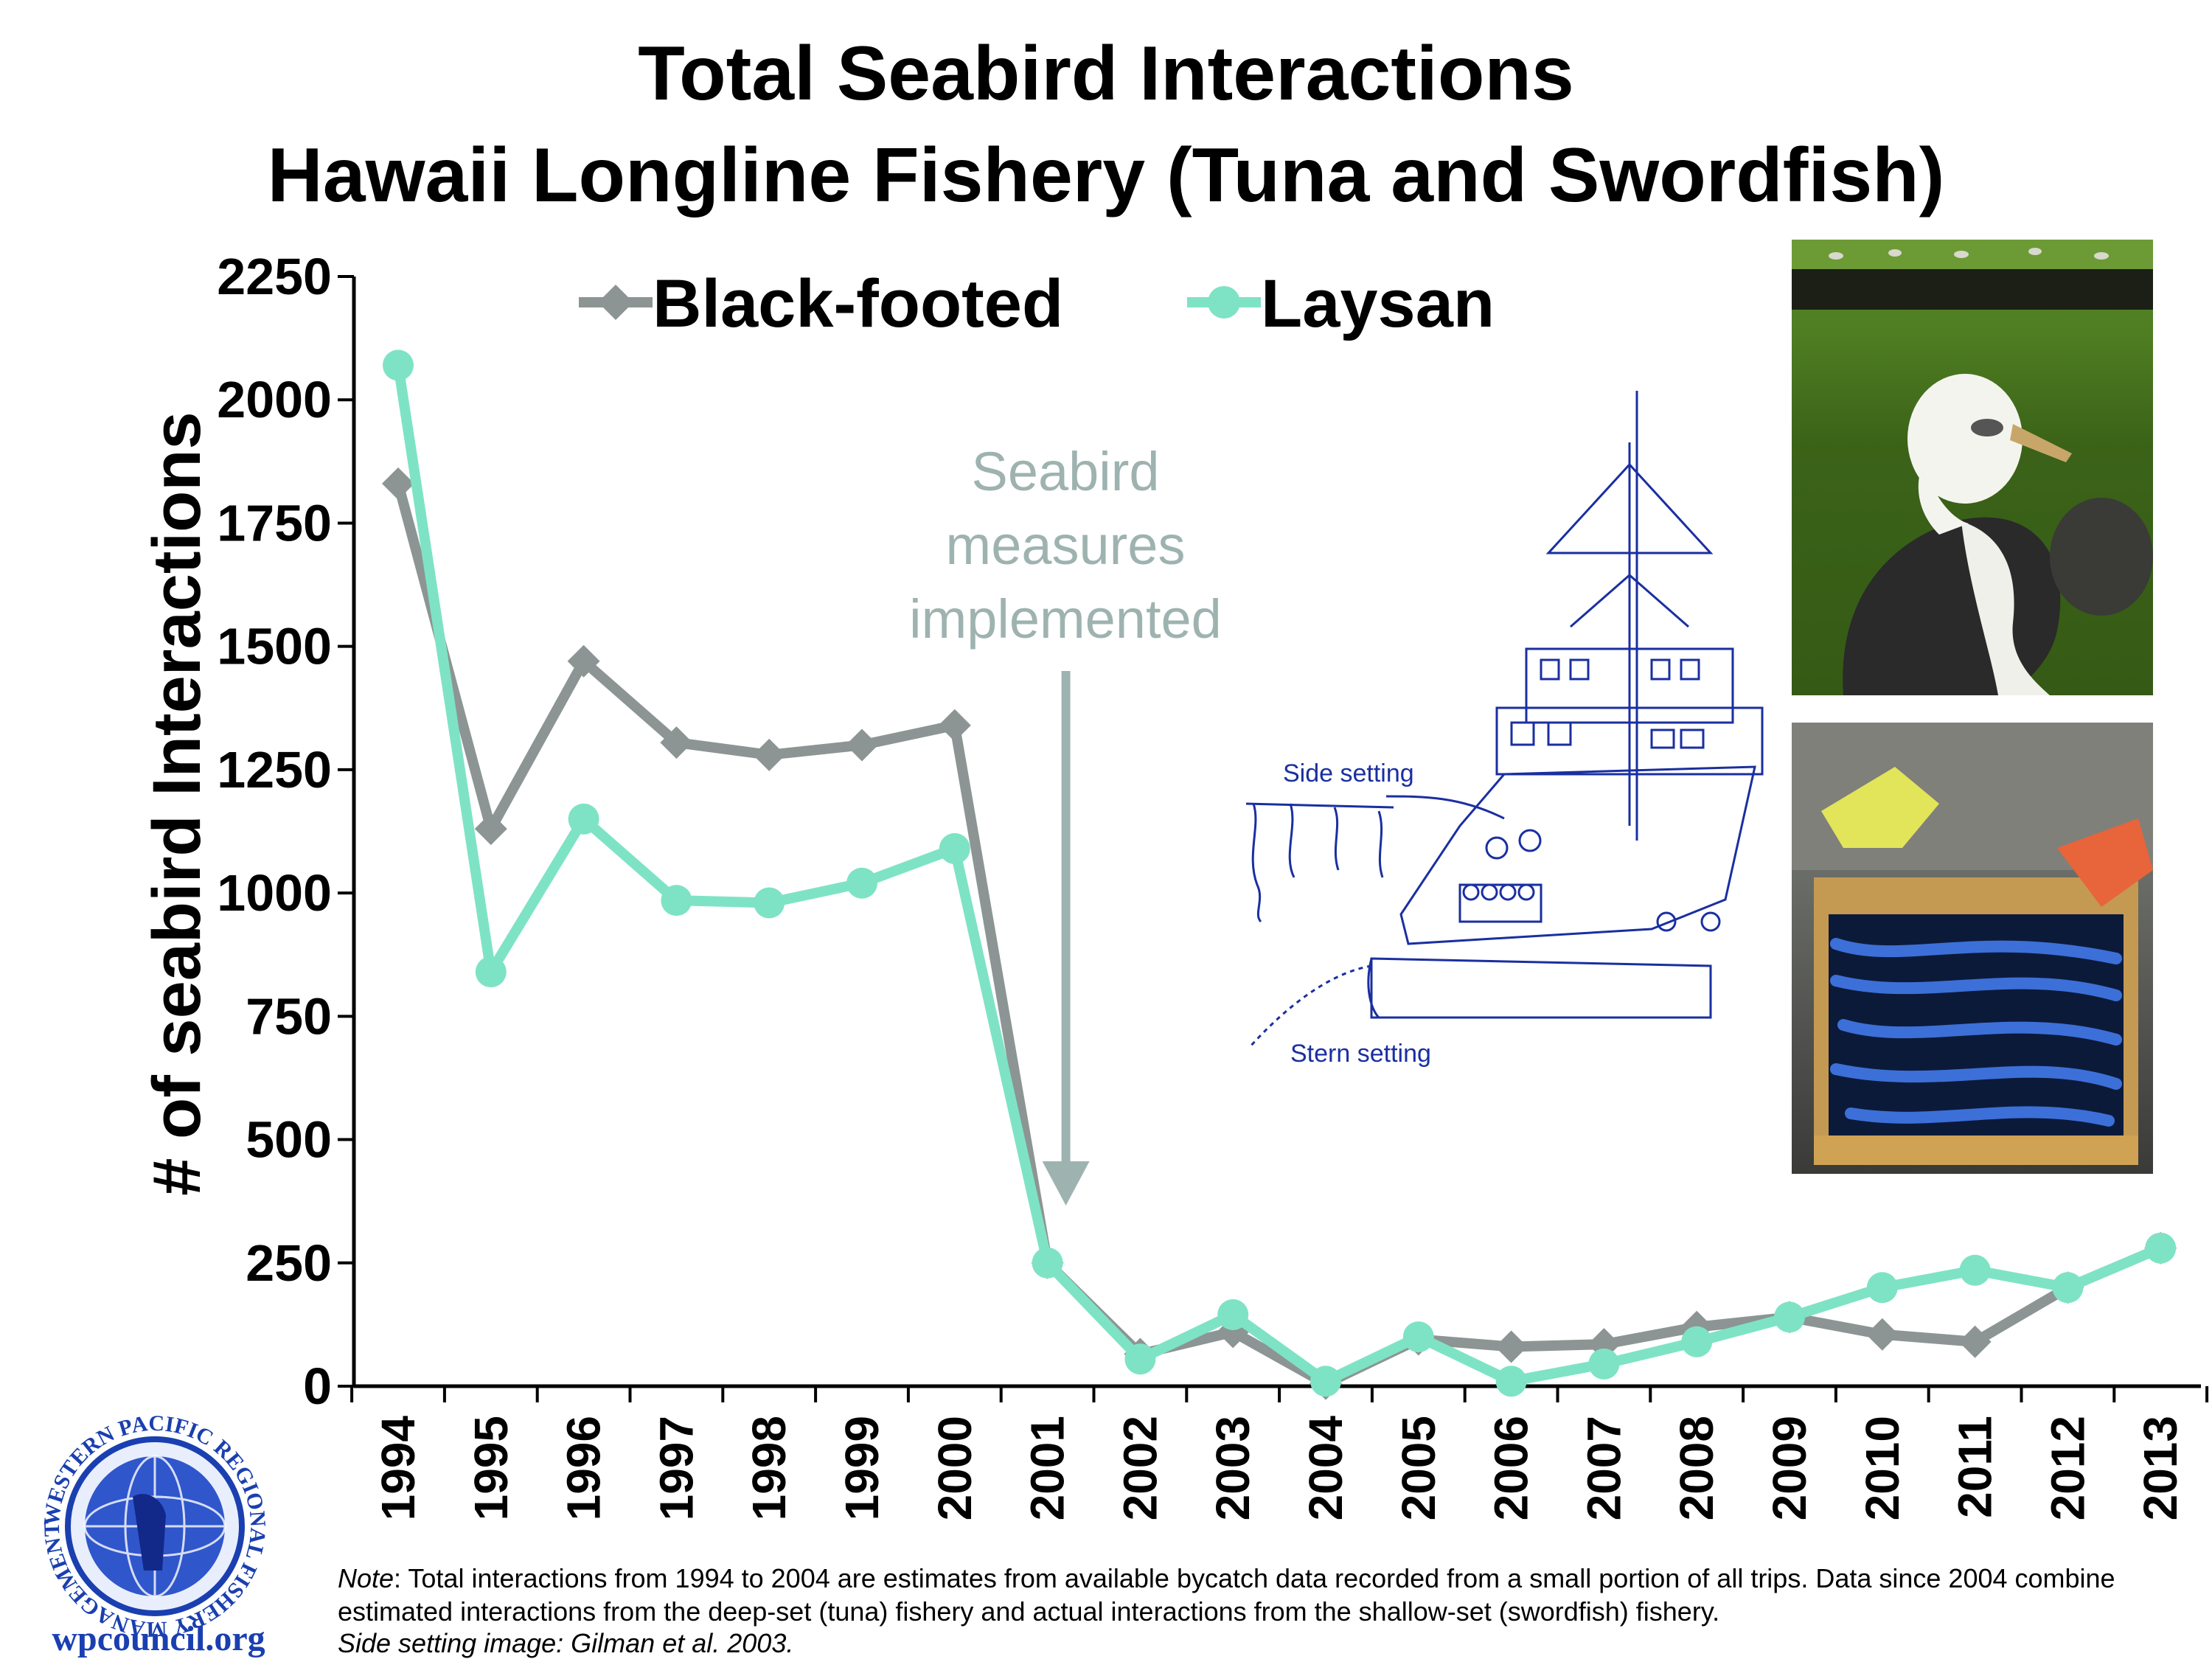  Describe the element at coordinates (1511, 1468) in the screenshot. I see `x-tick-label: 2006` at that location.